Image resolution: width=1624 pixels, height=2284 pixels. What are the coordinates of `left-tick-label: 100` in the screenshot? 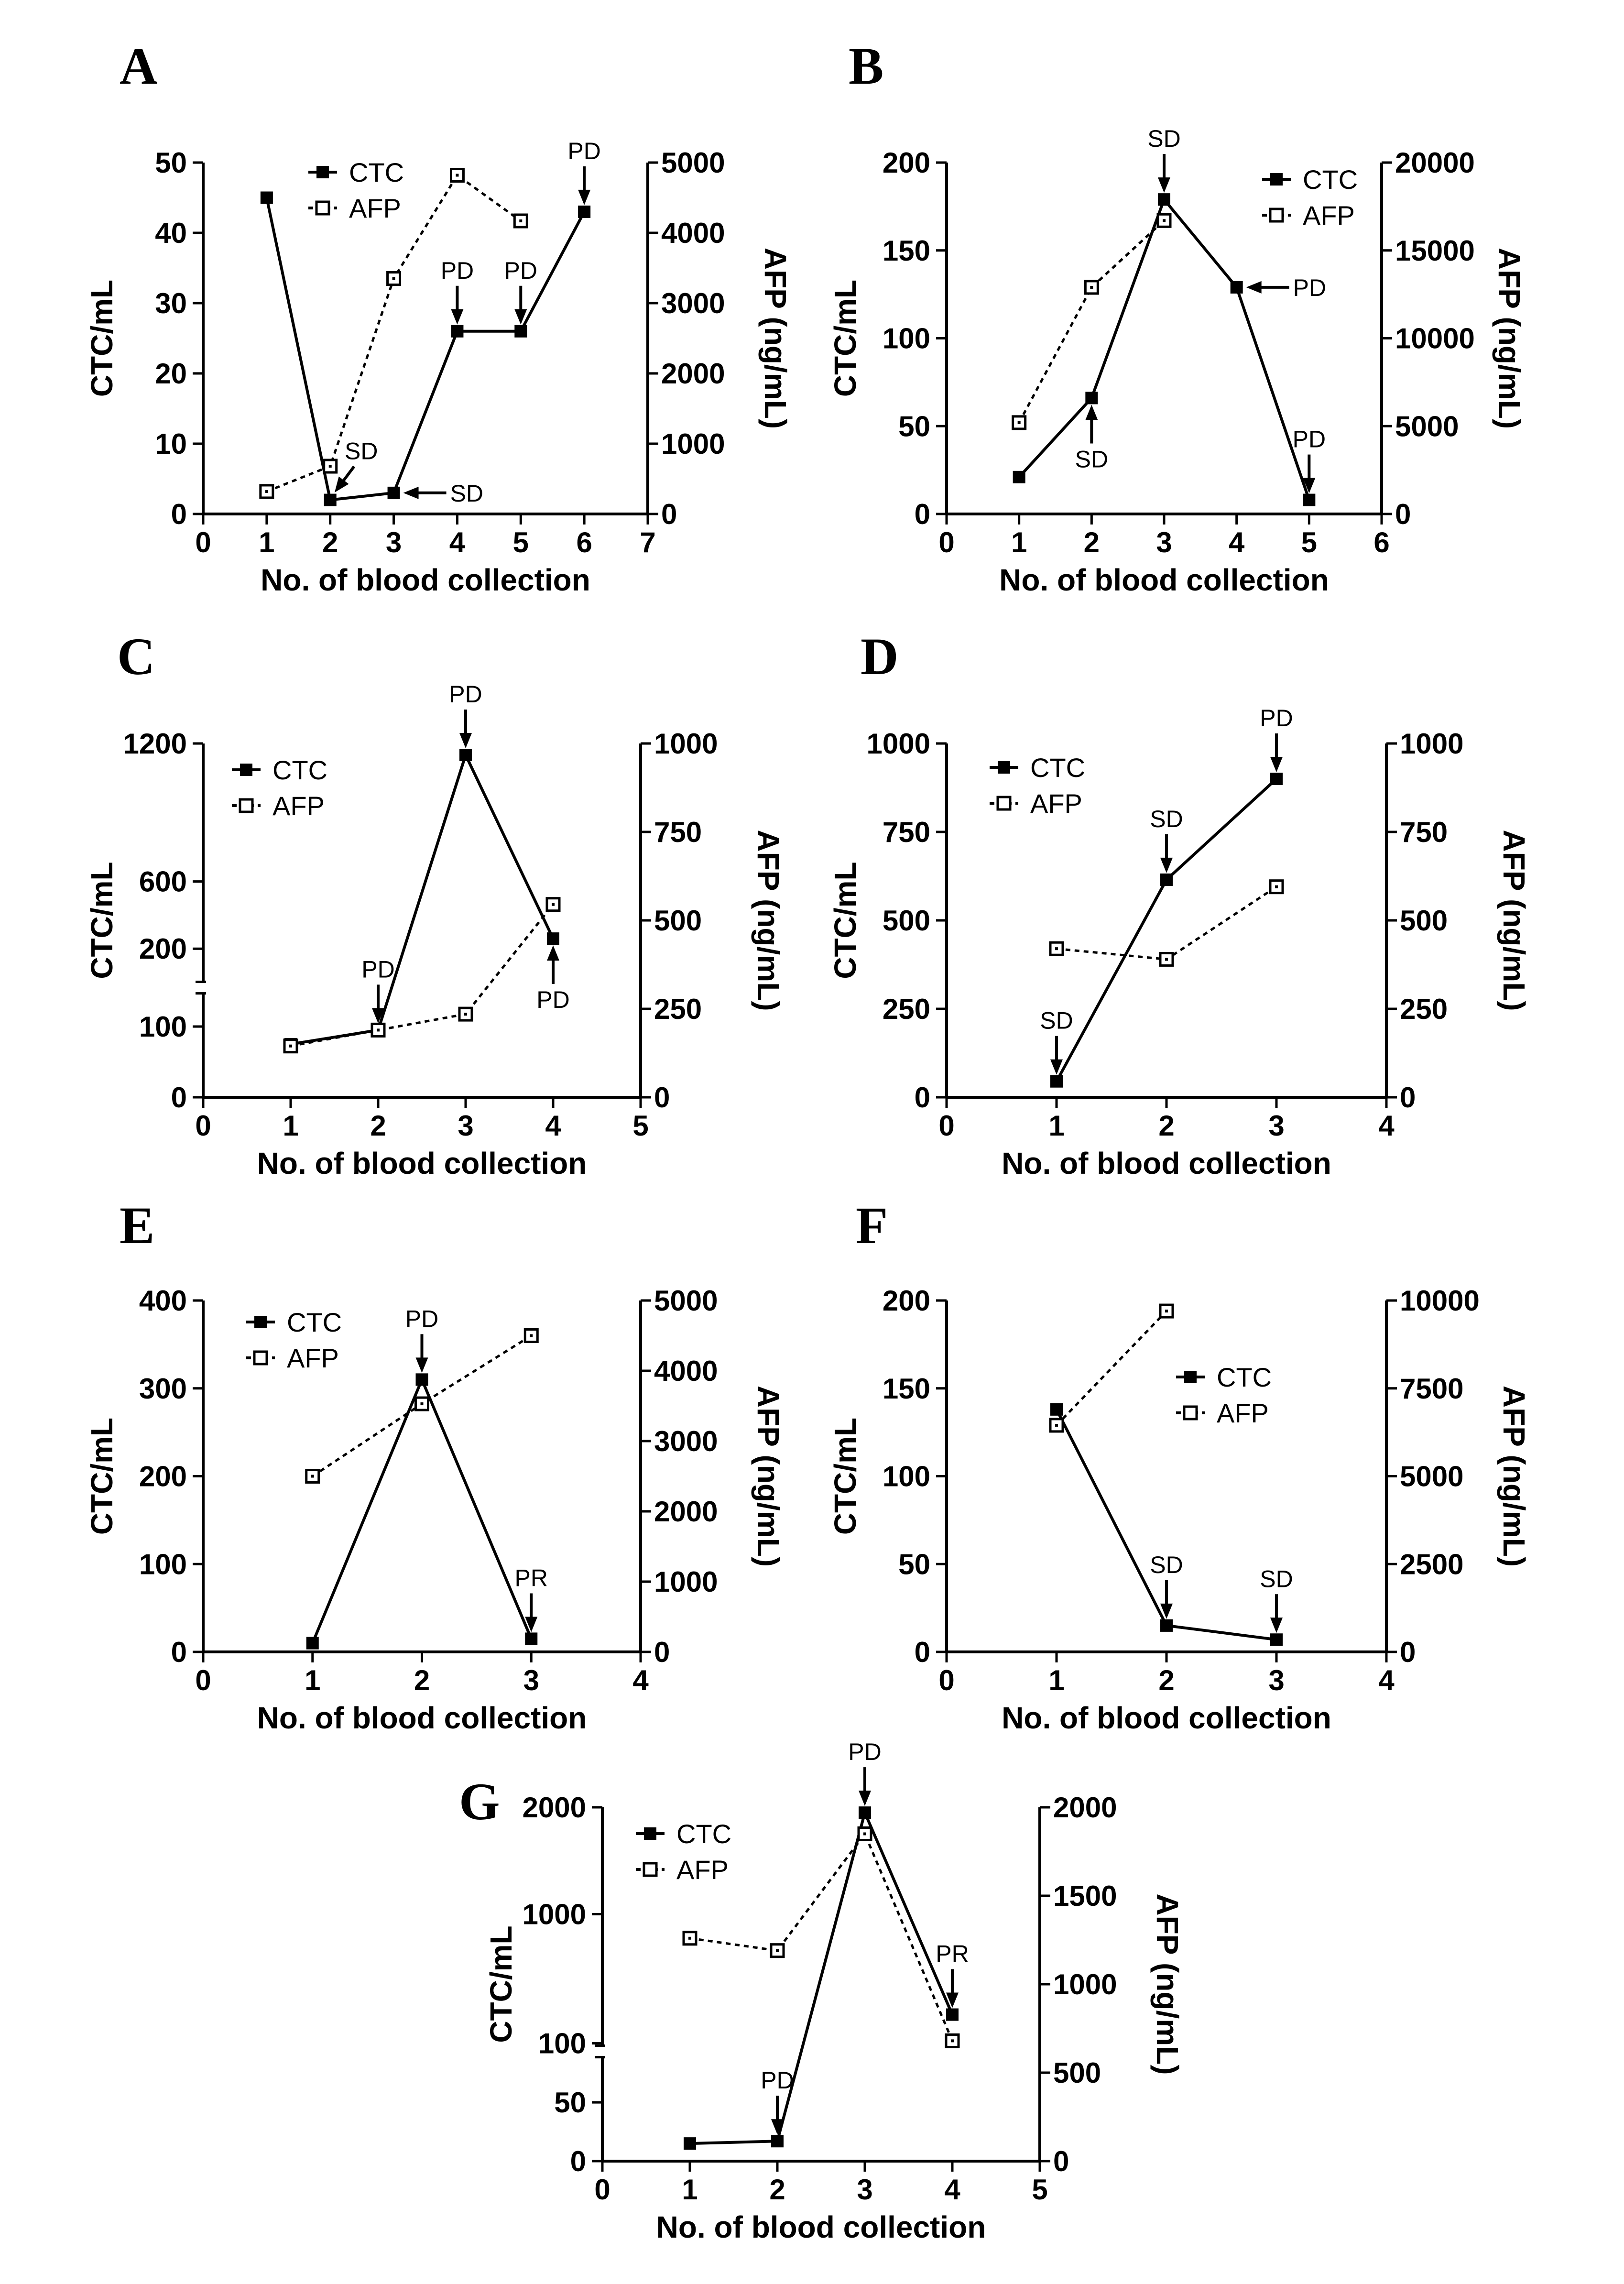 It's located at (907, 1477).